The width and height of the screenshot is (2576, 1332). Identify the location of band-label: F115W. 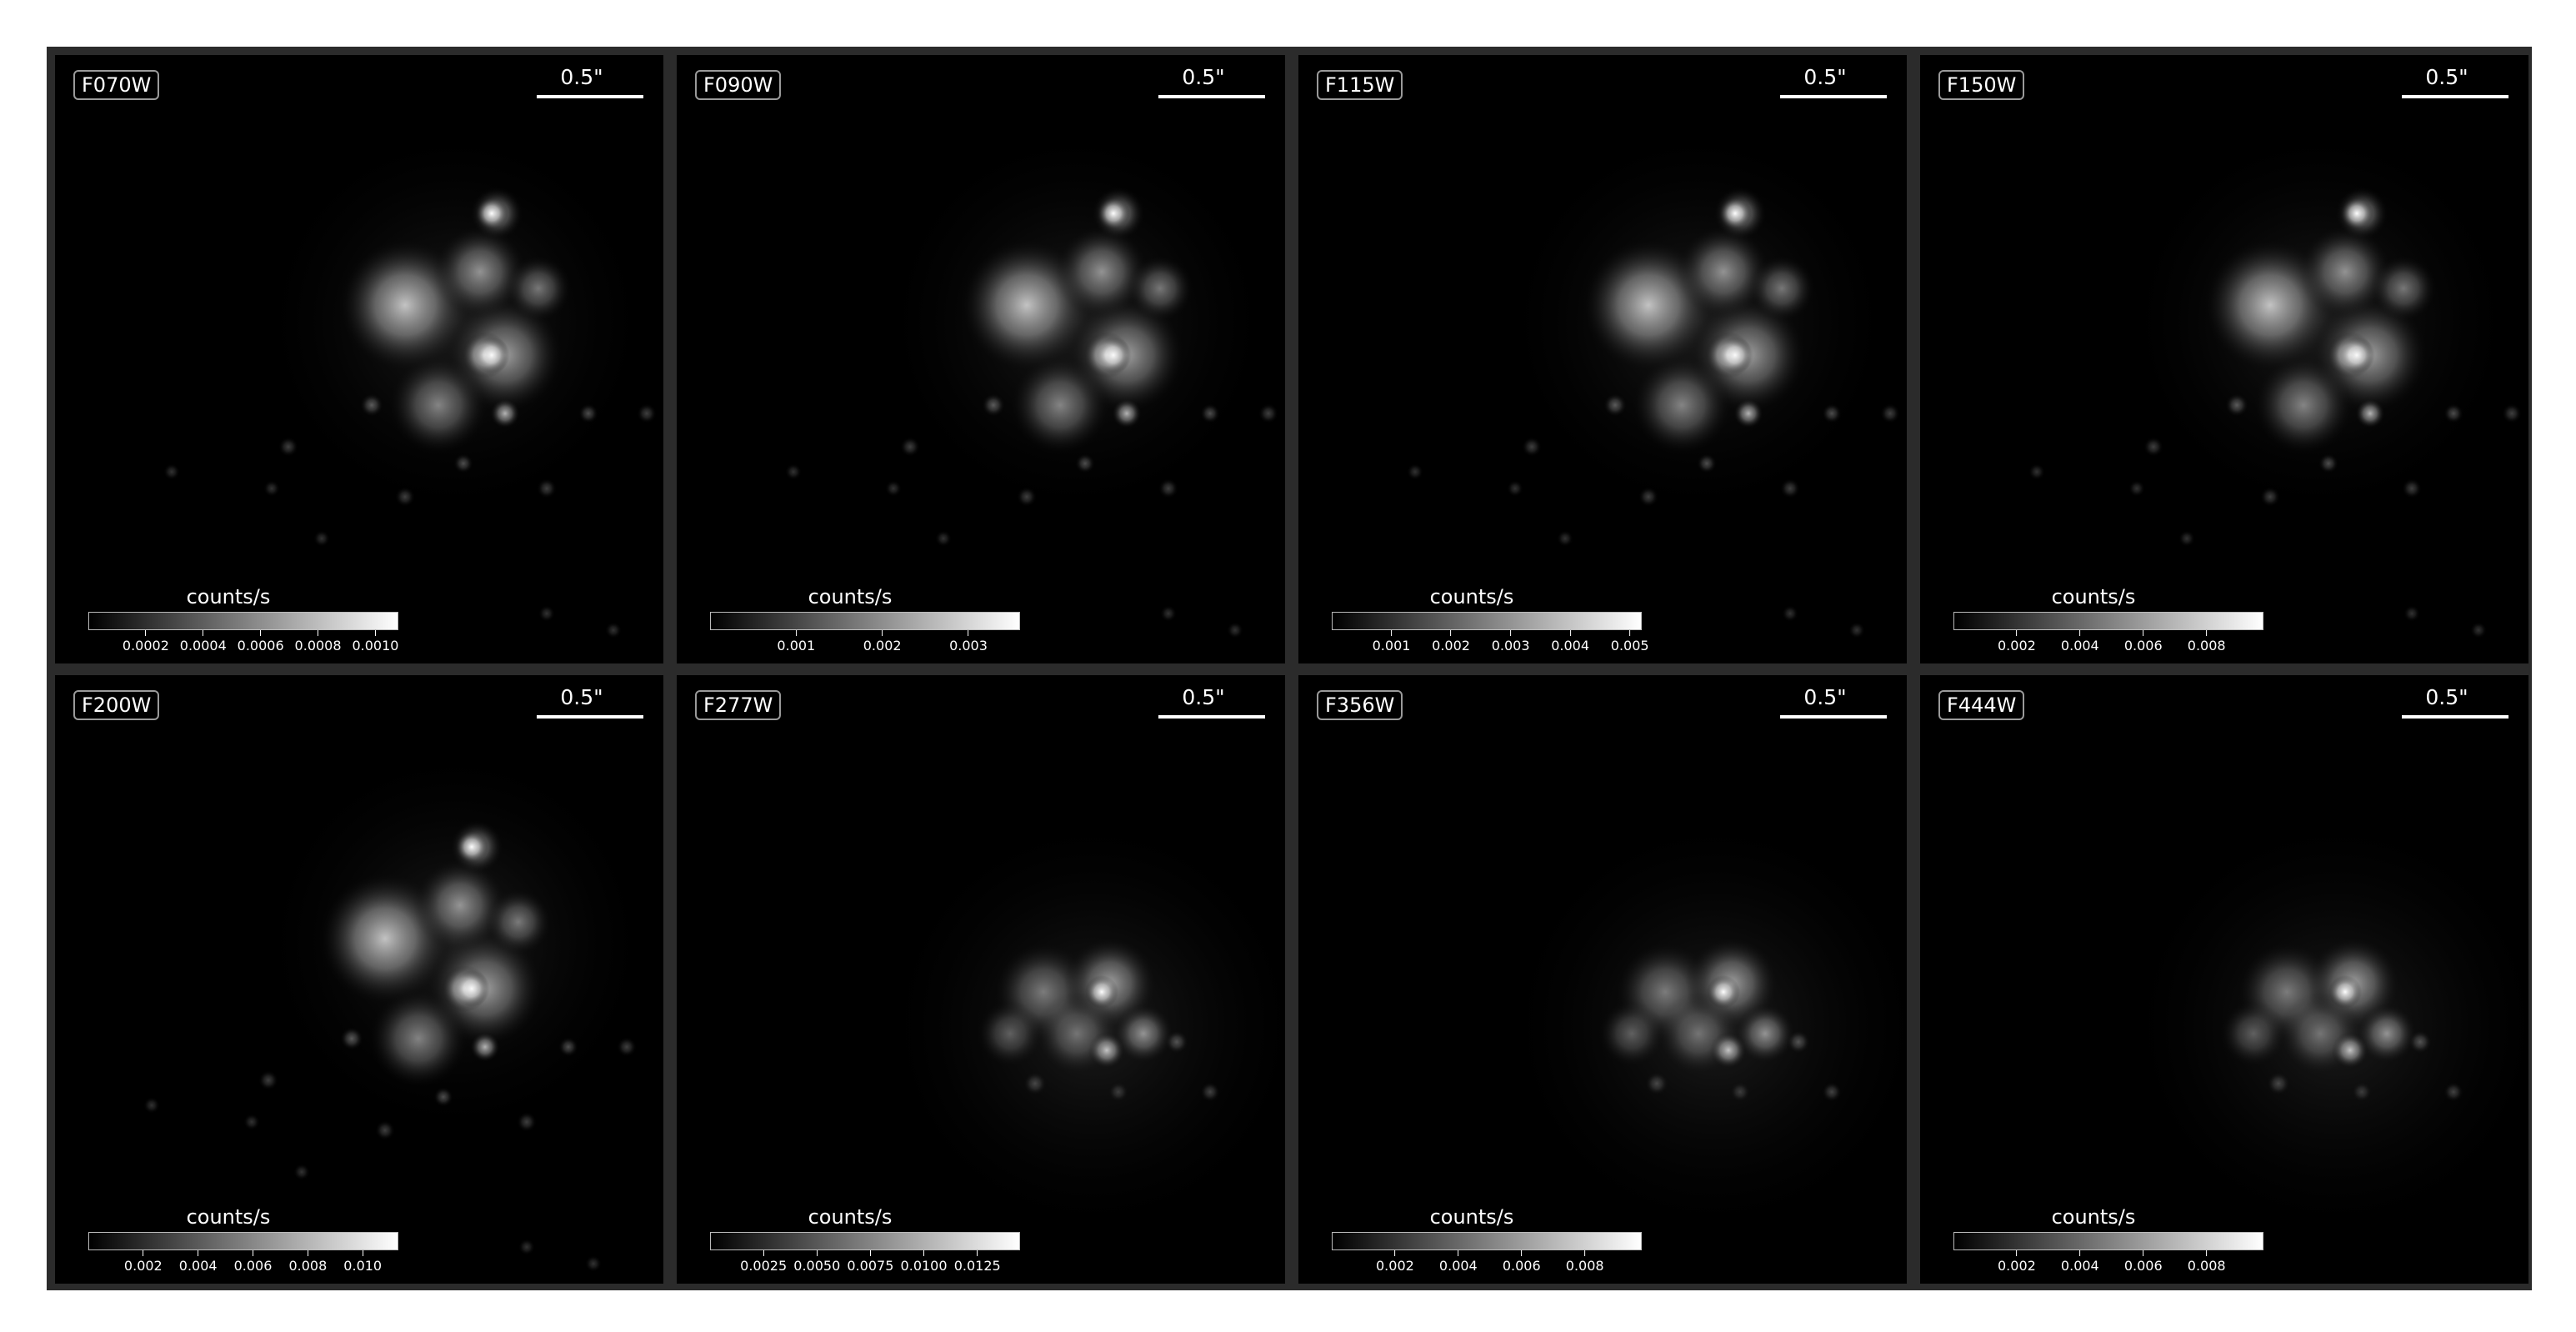
(1360, 85).